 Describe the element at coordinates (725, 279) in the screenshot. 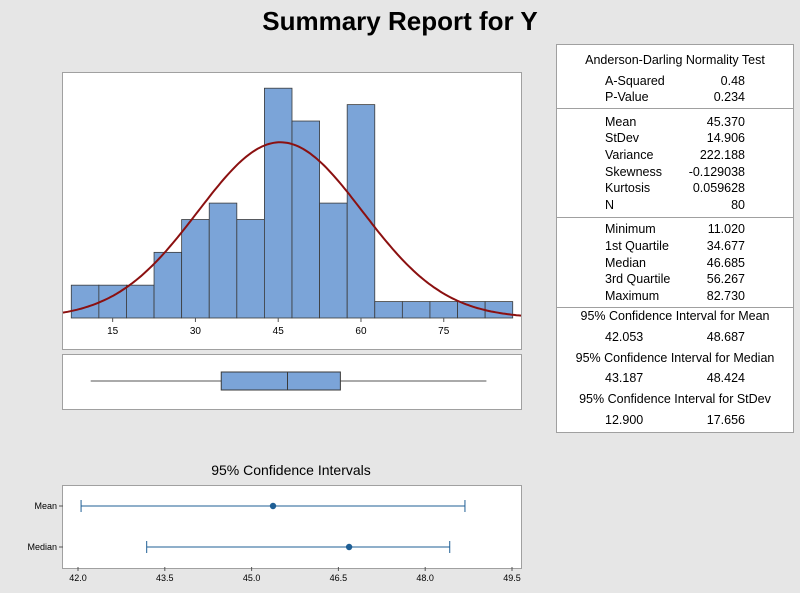

I see `q3-value: 56.267` at that location.